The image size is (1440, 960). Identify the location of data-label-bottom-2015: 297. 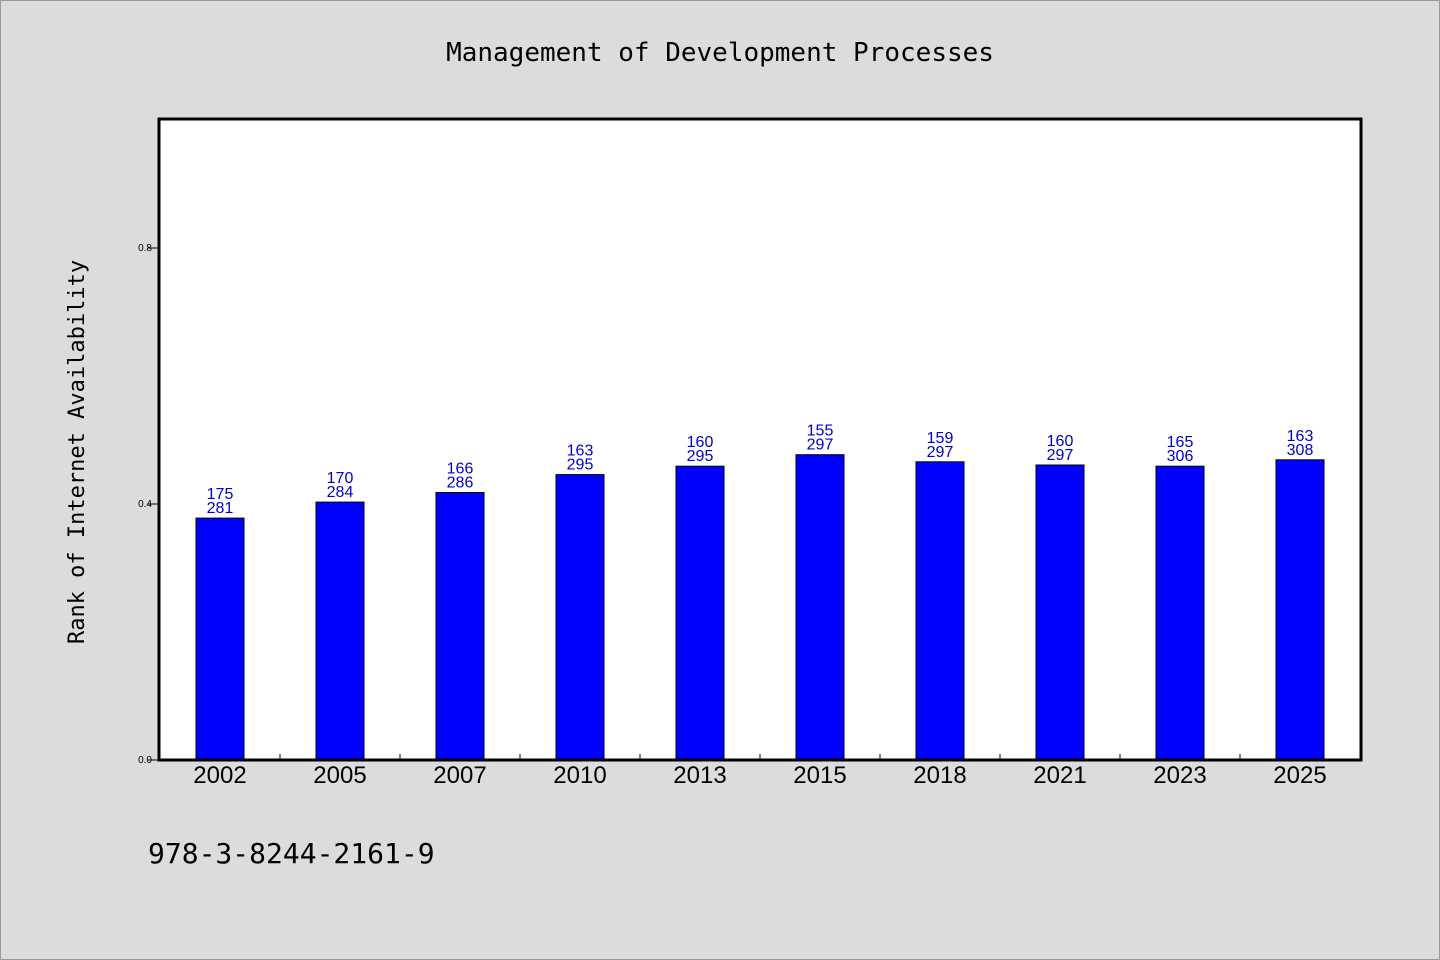
(820, 445).